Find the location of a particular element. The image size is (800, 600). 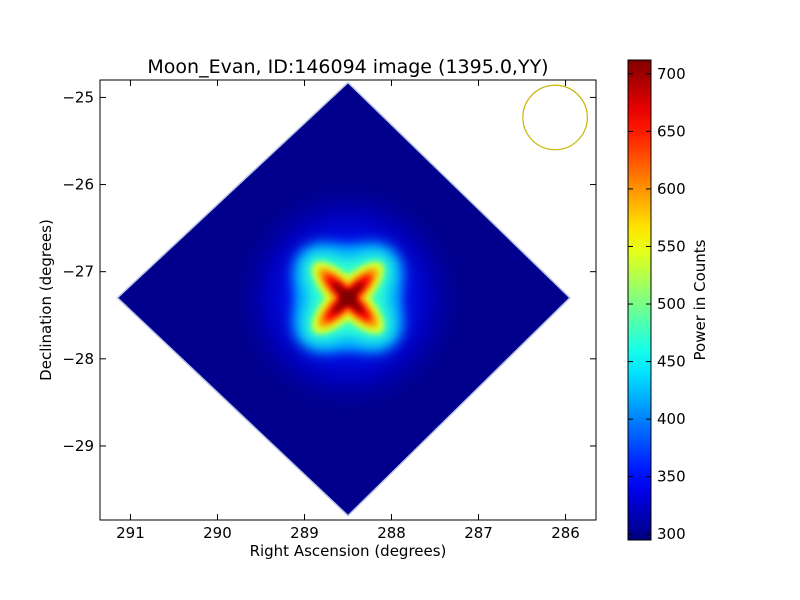

x-tick-label: 289 is located at coordinates (304, 533).